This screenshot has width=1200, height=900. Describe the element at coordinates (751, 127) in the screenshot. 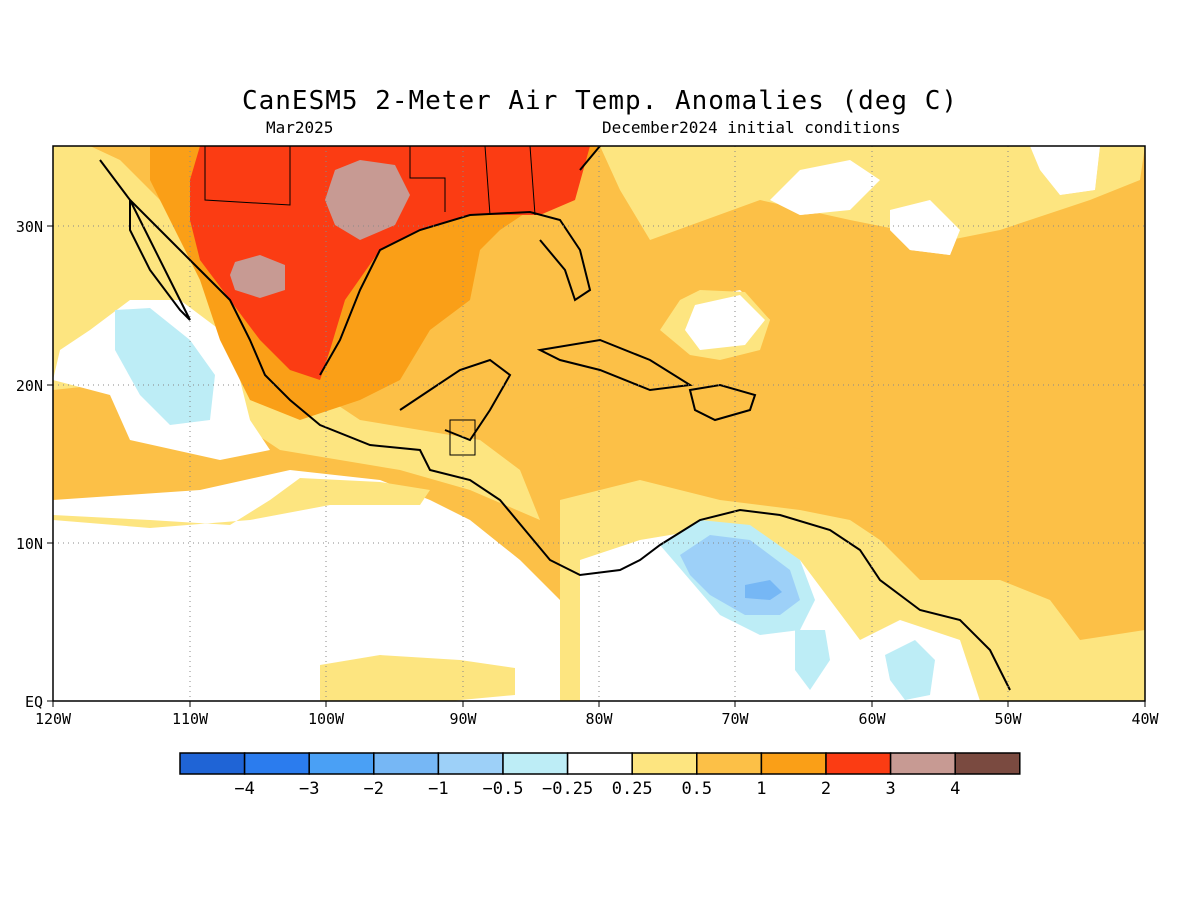

I see `initial-conditions-label: December2024 initial conditions` at that location.